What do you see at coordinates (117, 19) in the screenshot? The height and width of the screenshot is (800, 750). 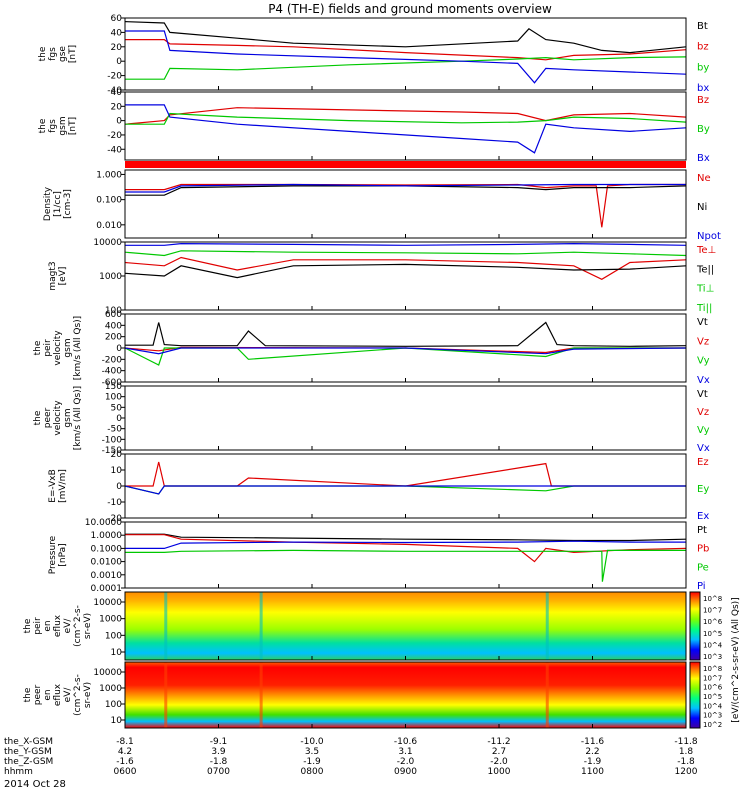 I see `y-tick-label: 60` at bounding box center [117, 19].